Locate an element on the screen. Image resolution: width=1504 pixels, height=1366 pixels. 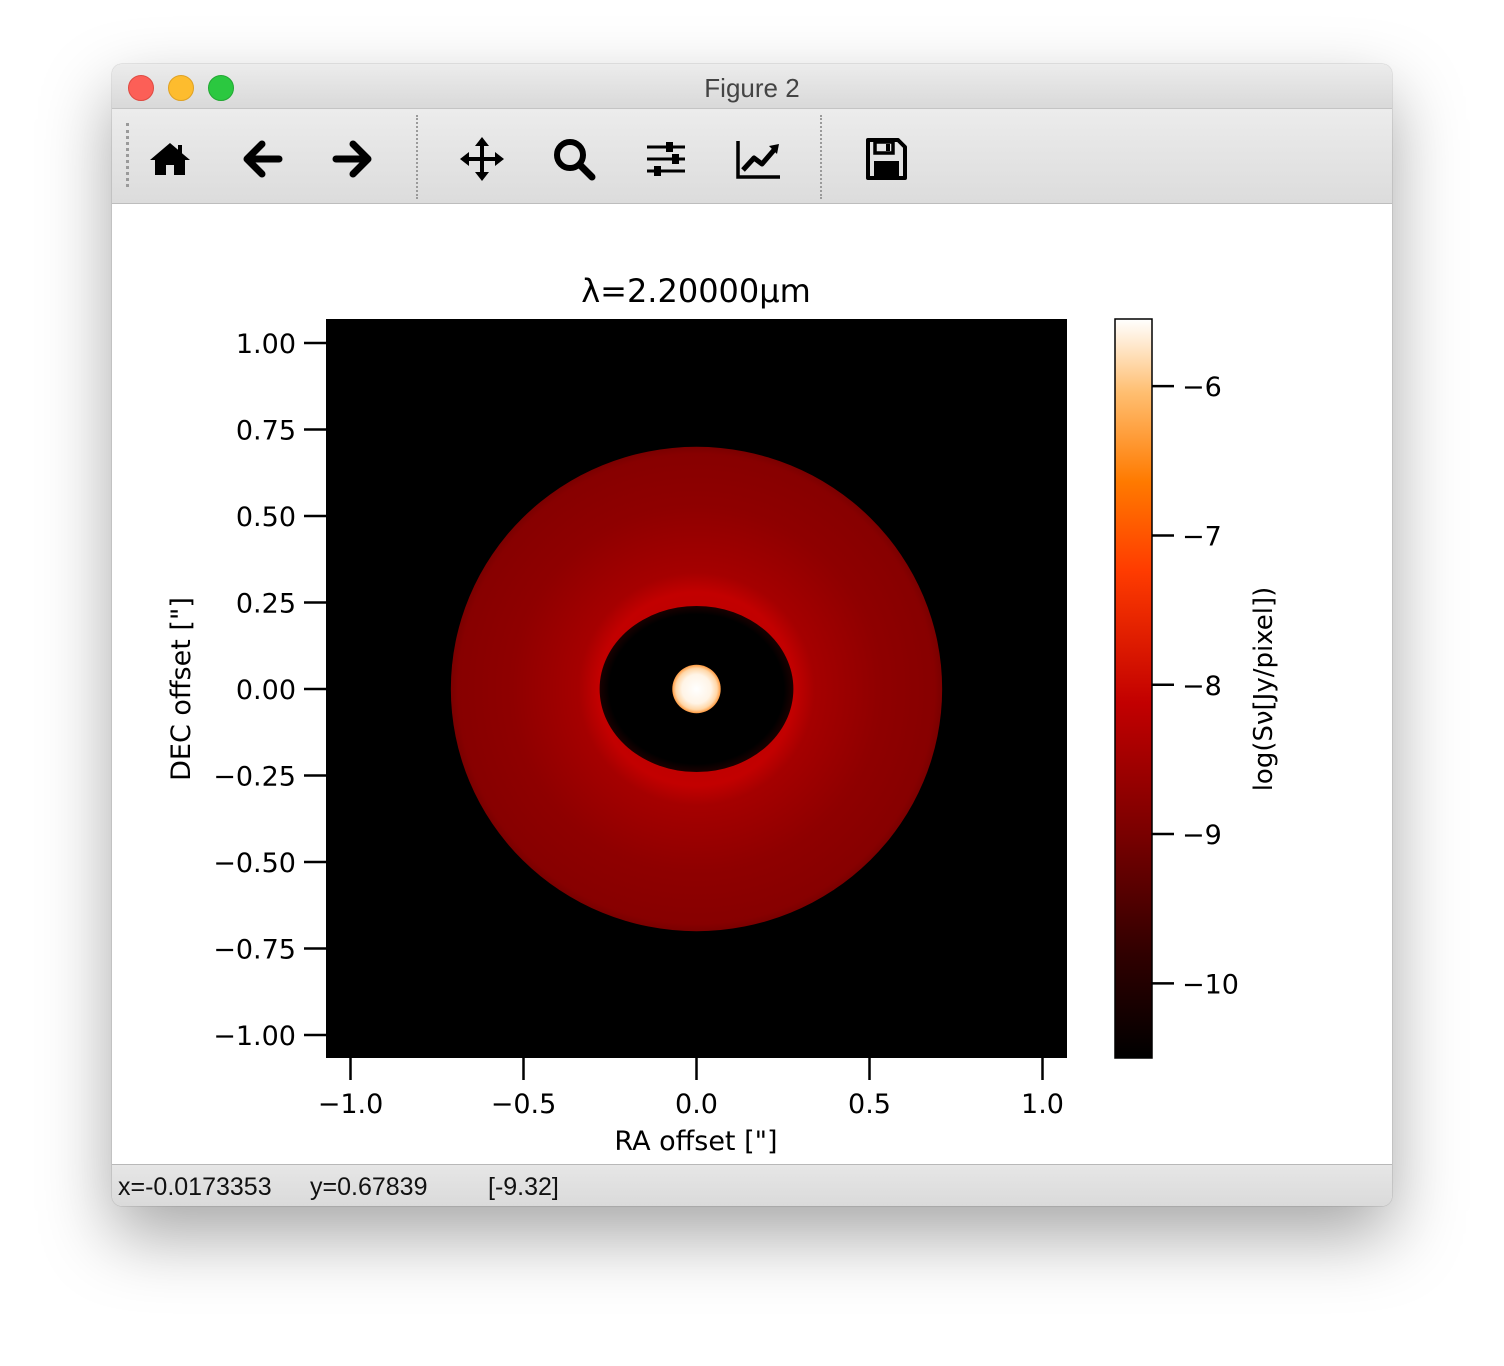
window-title: Figure 2 is located at coordinates (752, 88).